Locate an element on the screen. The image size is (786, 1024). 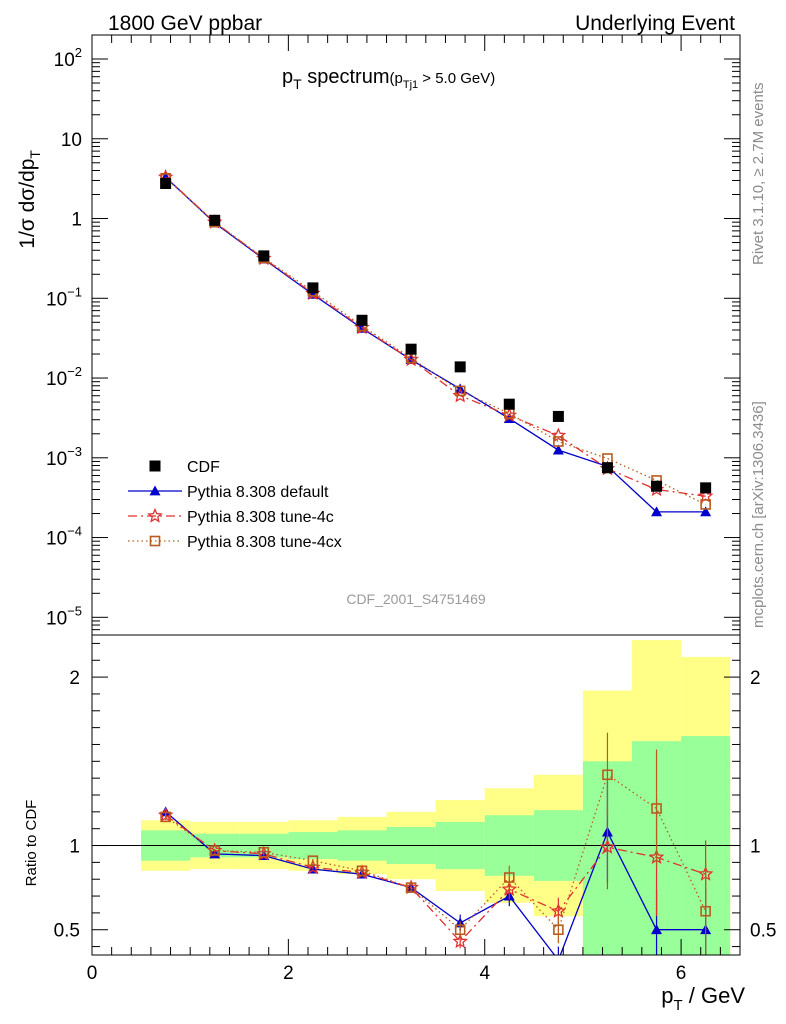
header-right: Underlying Event is located at coordinates (655, 23).